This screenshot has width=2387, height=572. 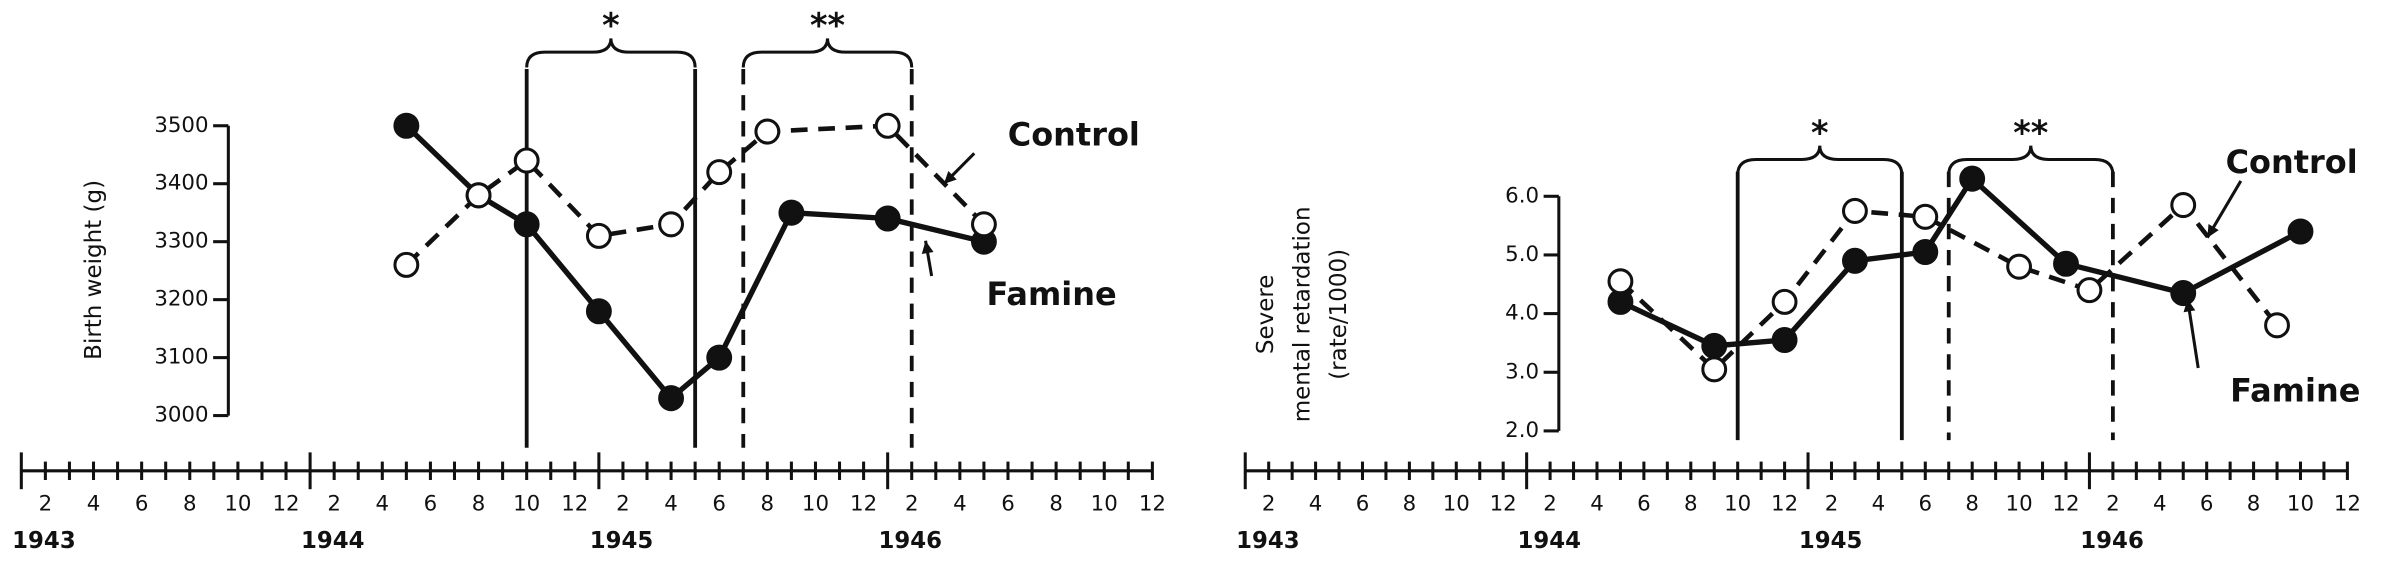 I want to click on y-tick-label: 5.0, so click(x=1522, y=254).